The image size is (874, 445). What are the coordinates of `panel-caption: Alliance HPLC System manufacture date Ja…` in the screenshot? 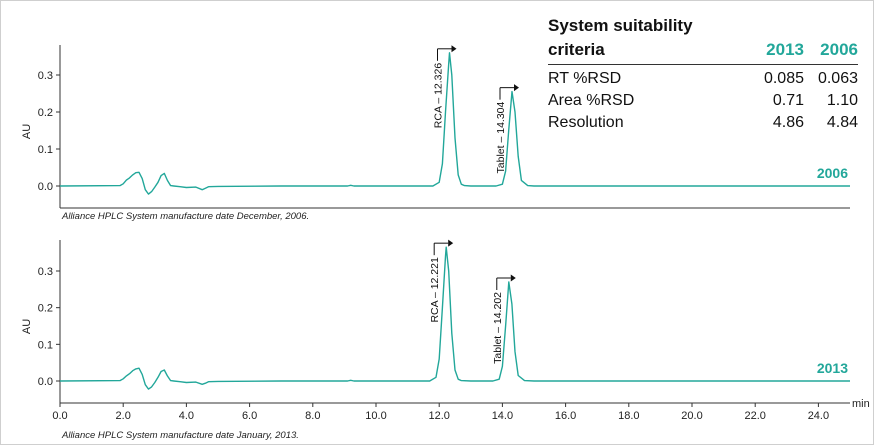 It's located at (180, 435).